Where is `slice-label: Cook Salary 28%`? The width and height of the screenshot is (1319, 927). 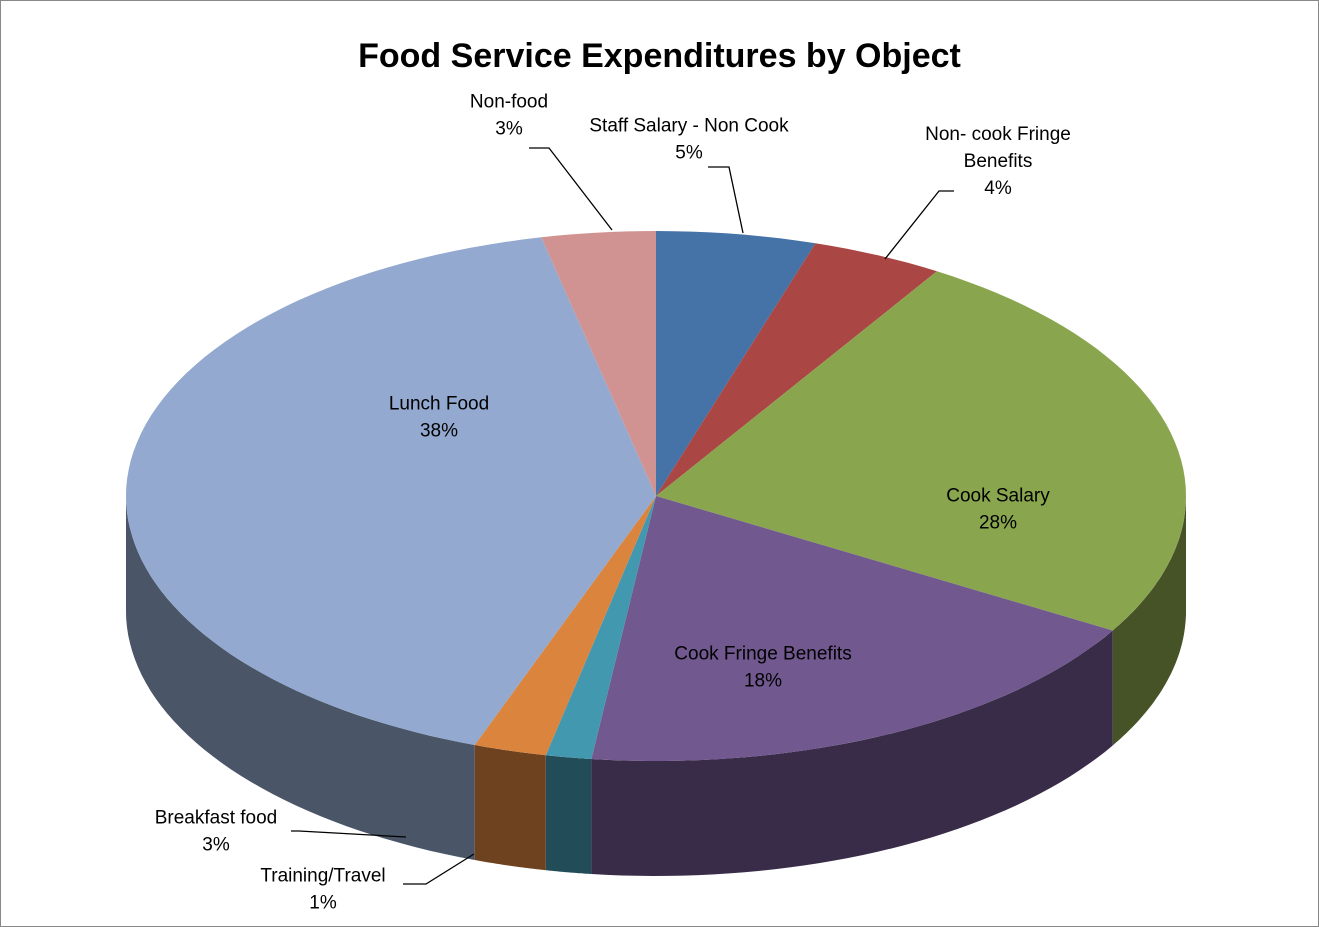 slice-label: Cook Salary 28% is located at coordinates (998, 510).